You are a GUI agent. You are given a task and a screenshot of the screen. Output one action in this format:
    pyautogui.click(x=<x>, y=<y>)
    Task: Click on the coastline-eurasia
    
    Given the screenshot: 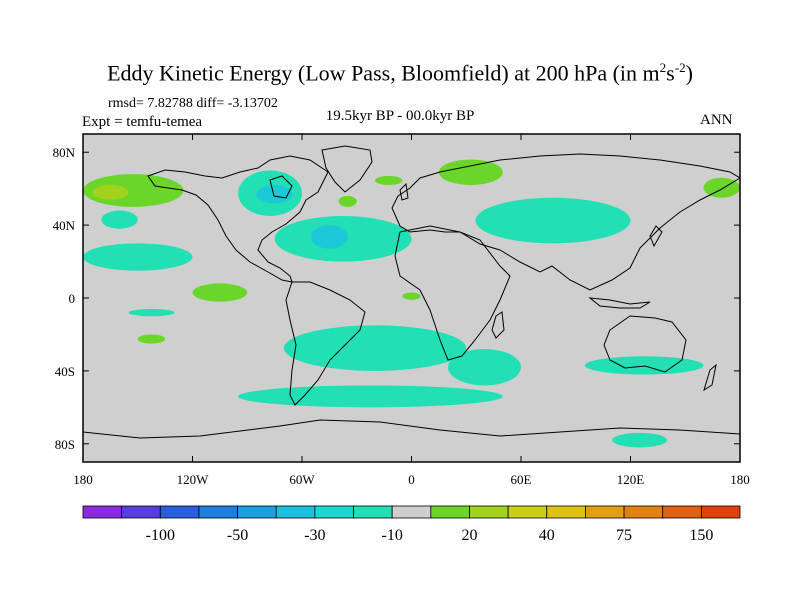 What is the action you would take?
    pyautogui.click(x=565, y=222)
    